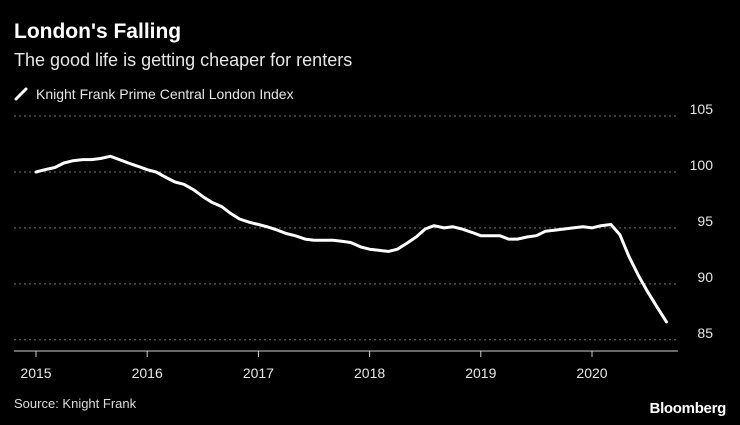 Image resolution: width=740 pixels, height=425 pixels. Describe the element at coordinates (346, 353) in the screenshot. I see `x-axis` at that location.